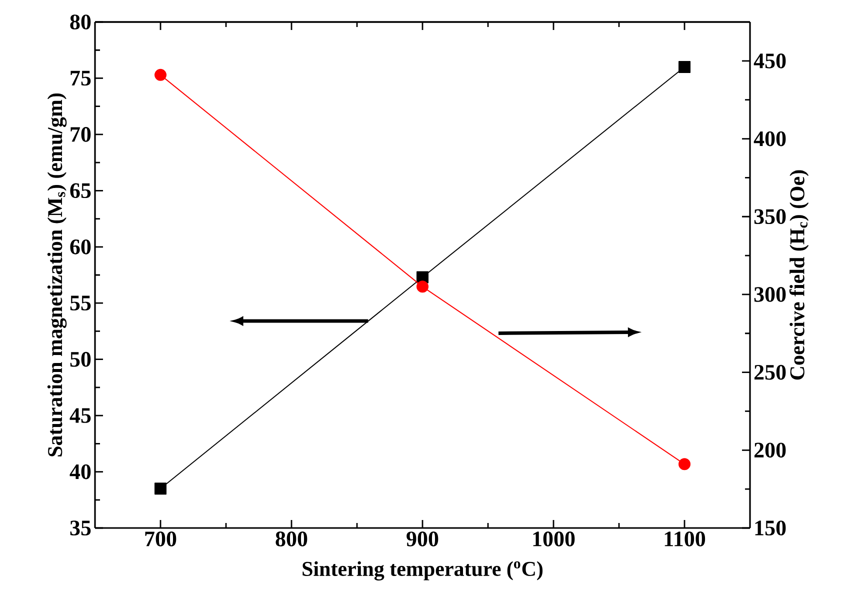  Describe the element at coordinates (770, 528) in the screenshot. I see `y2-tick-label: 150` at that location.